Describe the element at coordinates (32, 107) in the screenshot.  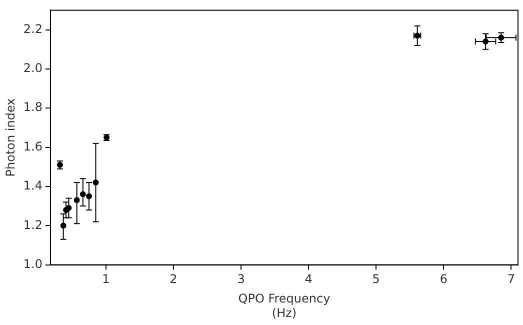
I see `y-tick-label: 1.8` at that location.